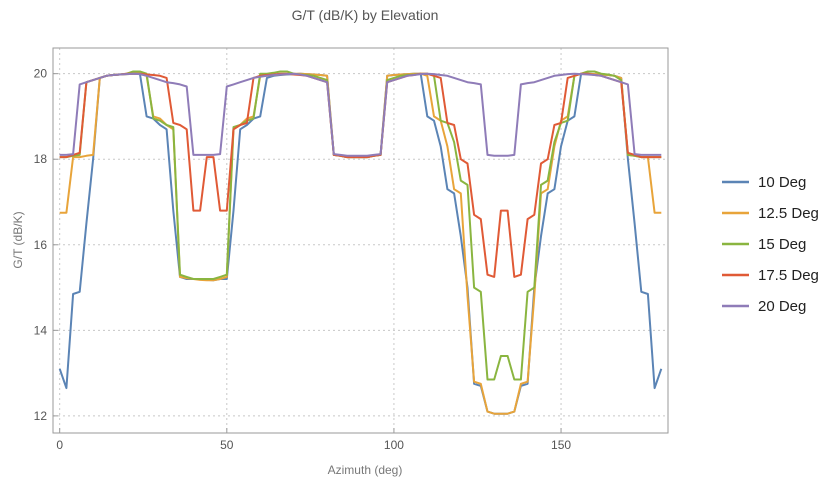  Describe the element at coordinates (782, 244) in the screenshot. I see `legend-label: 15 Deg` at that location.